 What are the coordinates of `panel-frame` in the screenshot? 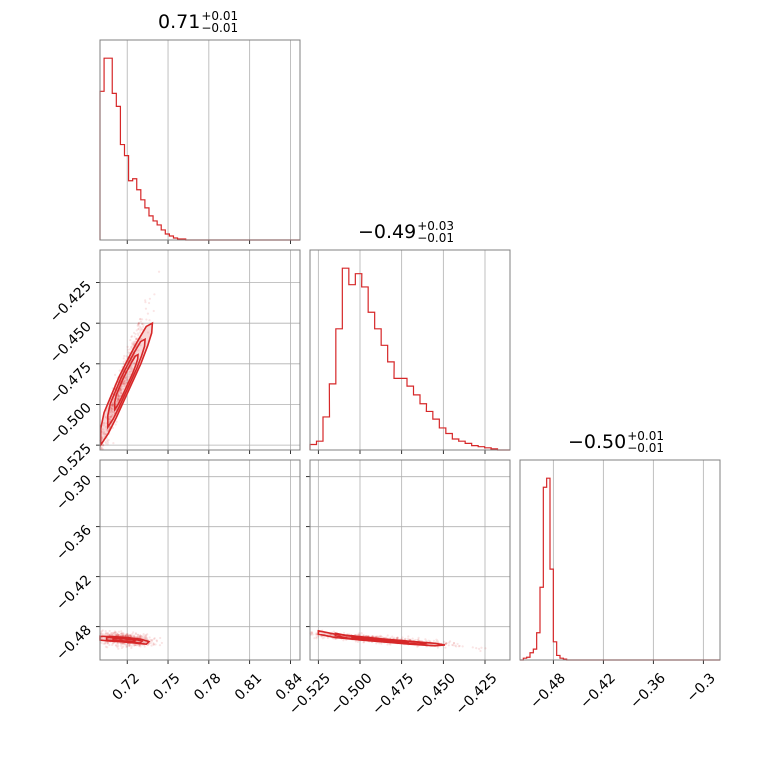 It's located at (200, 350).